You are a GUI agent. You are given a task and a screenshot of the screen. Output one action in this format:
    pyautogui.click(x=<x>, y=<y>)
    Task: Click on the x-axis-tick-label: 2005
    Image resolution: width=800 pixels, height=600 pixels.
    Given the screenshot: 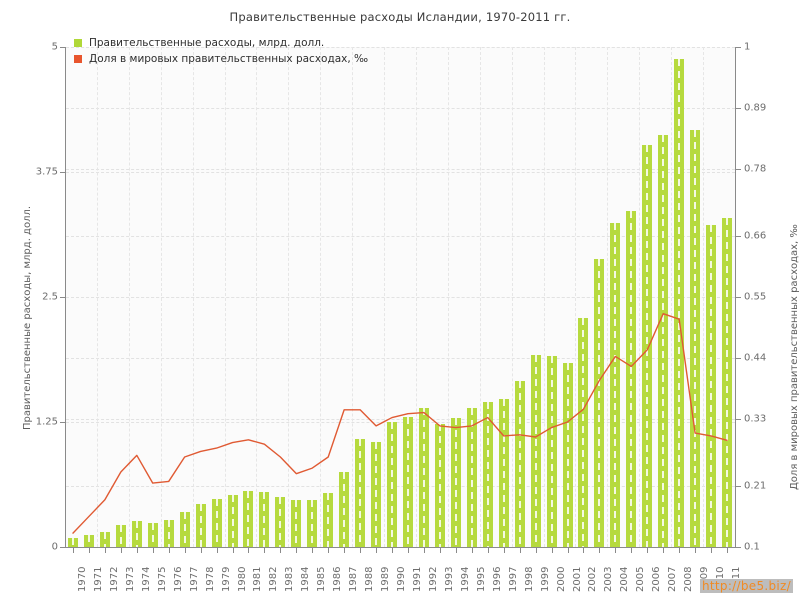 What is the action you would take?
    pyautogui.click(x=641, y=579)
    